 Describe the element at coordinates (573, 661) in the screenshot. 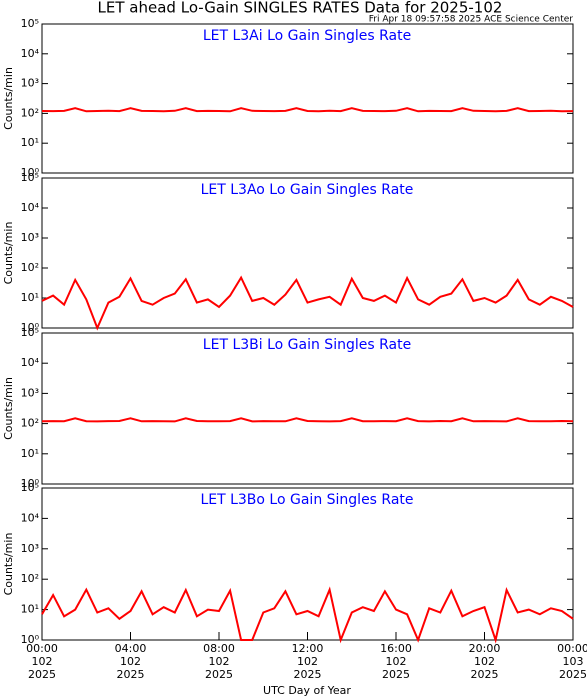

I see `x-tick-label: 103` at that location.